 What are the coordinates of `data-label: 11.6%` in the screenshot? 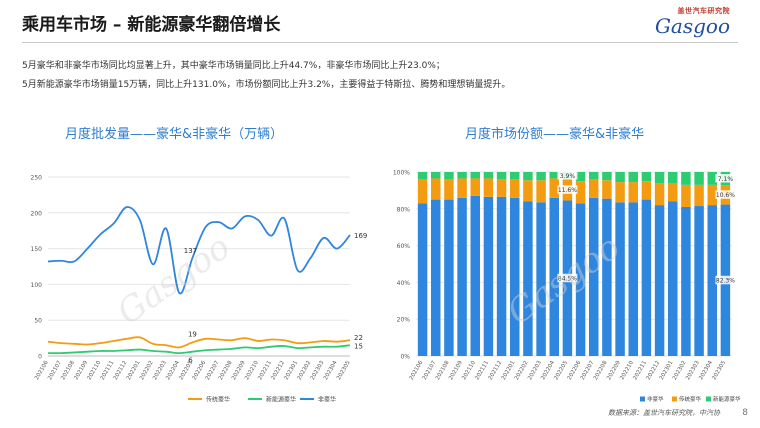 It's located at (567, 190).